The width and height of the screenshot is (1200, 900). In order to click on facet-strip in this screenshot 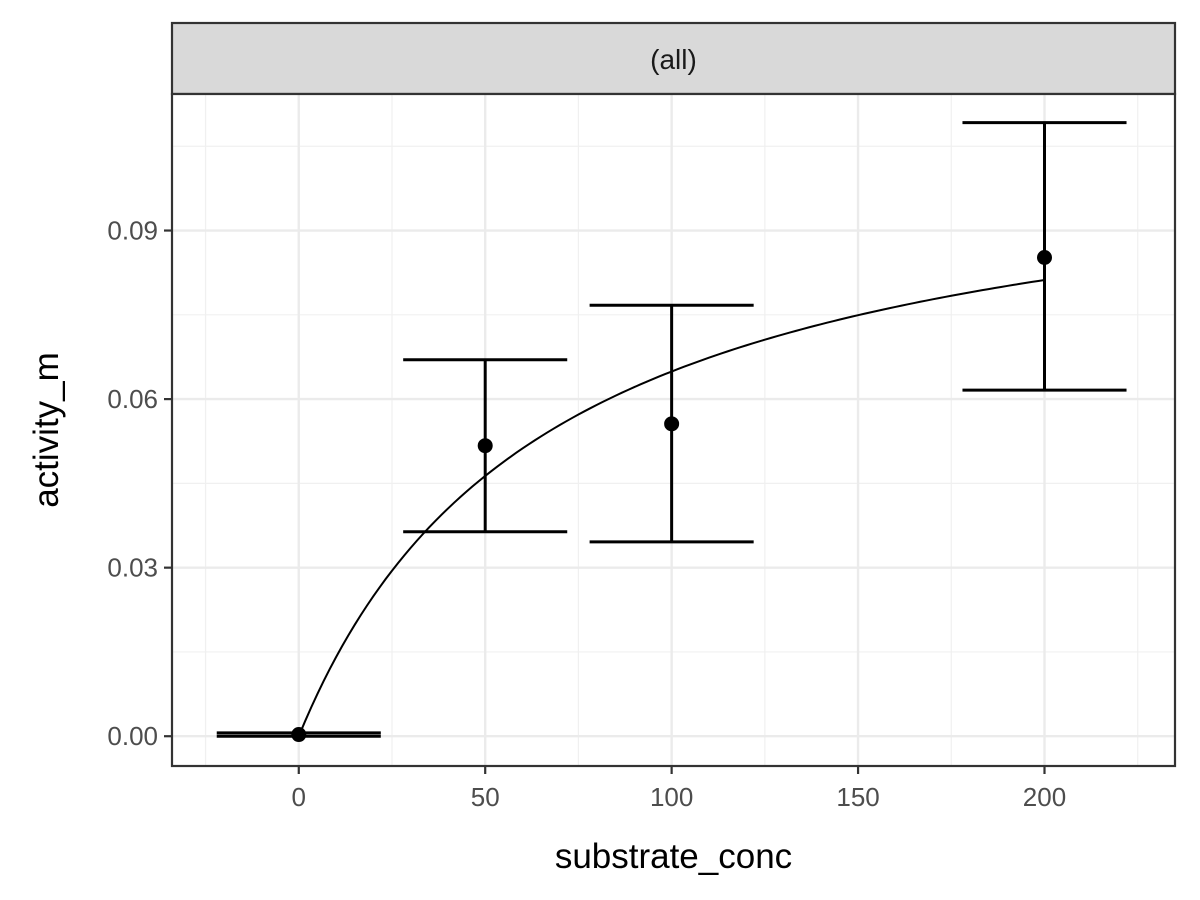, I will do `click(673, 58)`.